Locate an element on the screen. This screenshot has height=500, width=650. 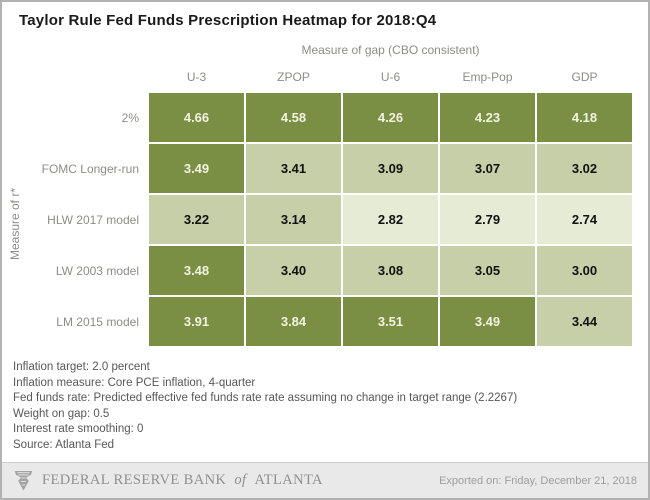
heatmap-cell: 4.23 is located at coordinates (487, 117).